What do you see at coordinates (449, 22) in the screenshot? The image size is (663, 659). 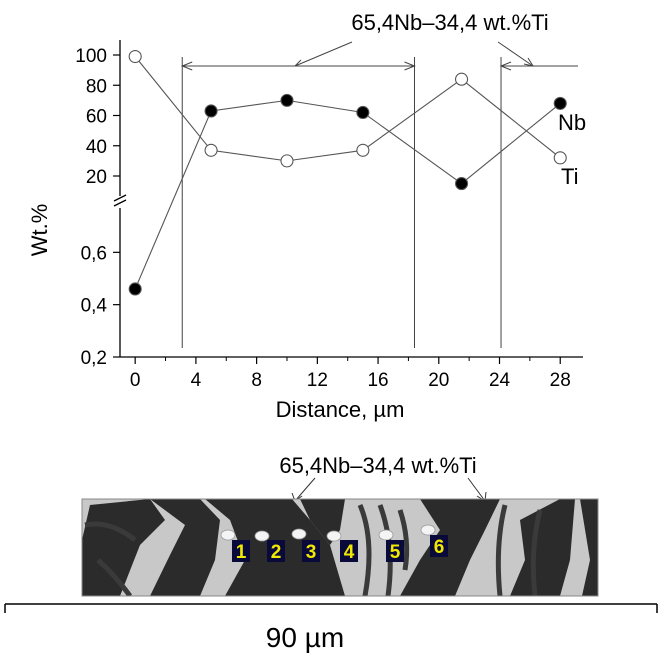 I see `chart-annotation: 65,4Nb–34,4 wt.%Ti` at bounding box center [449, 22].